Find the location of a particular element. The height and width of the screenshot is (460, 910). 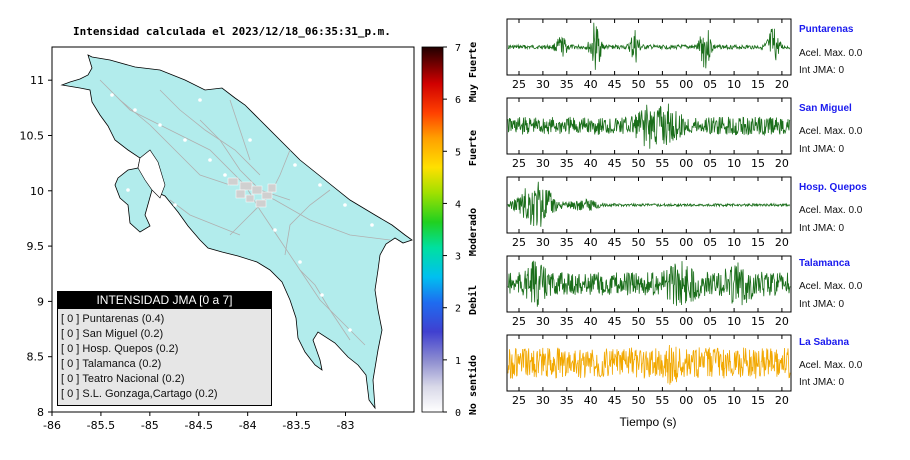

urban-cluster is located at coordinates (252, 192).